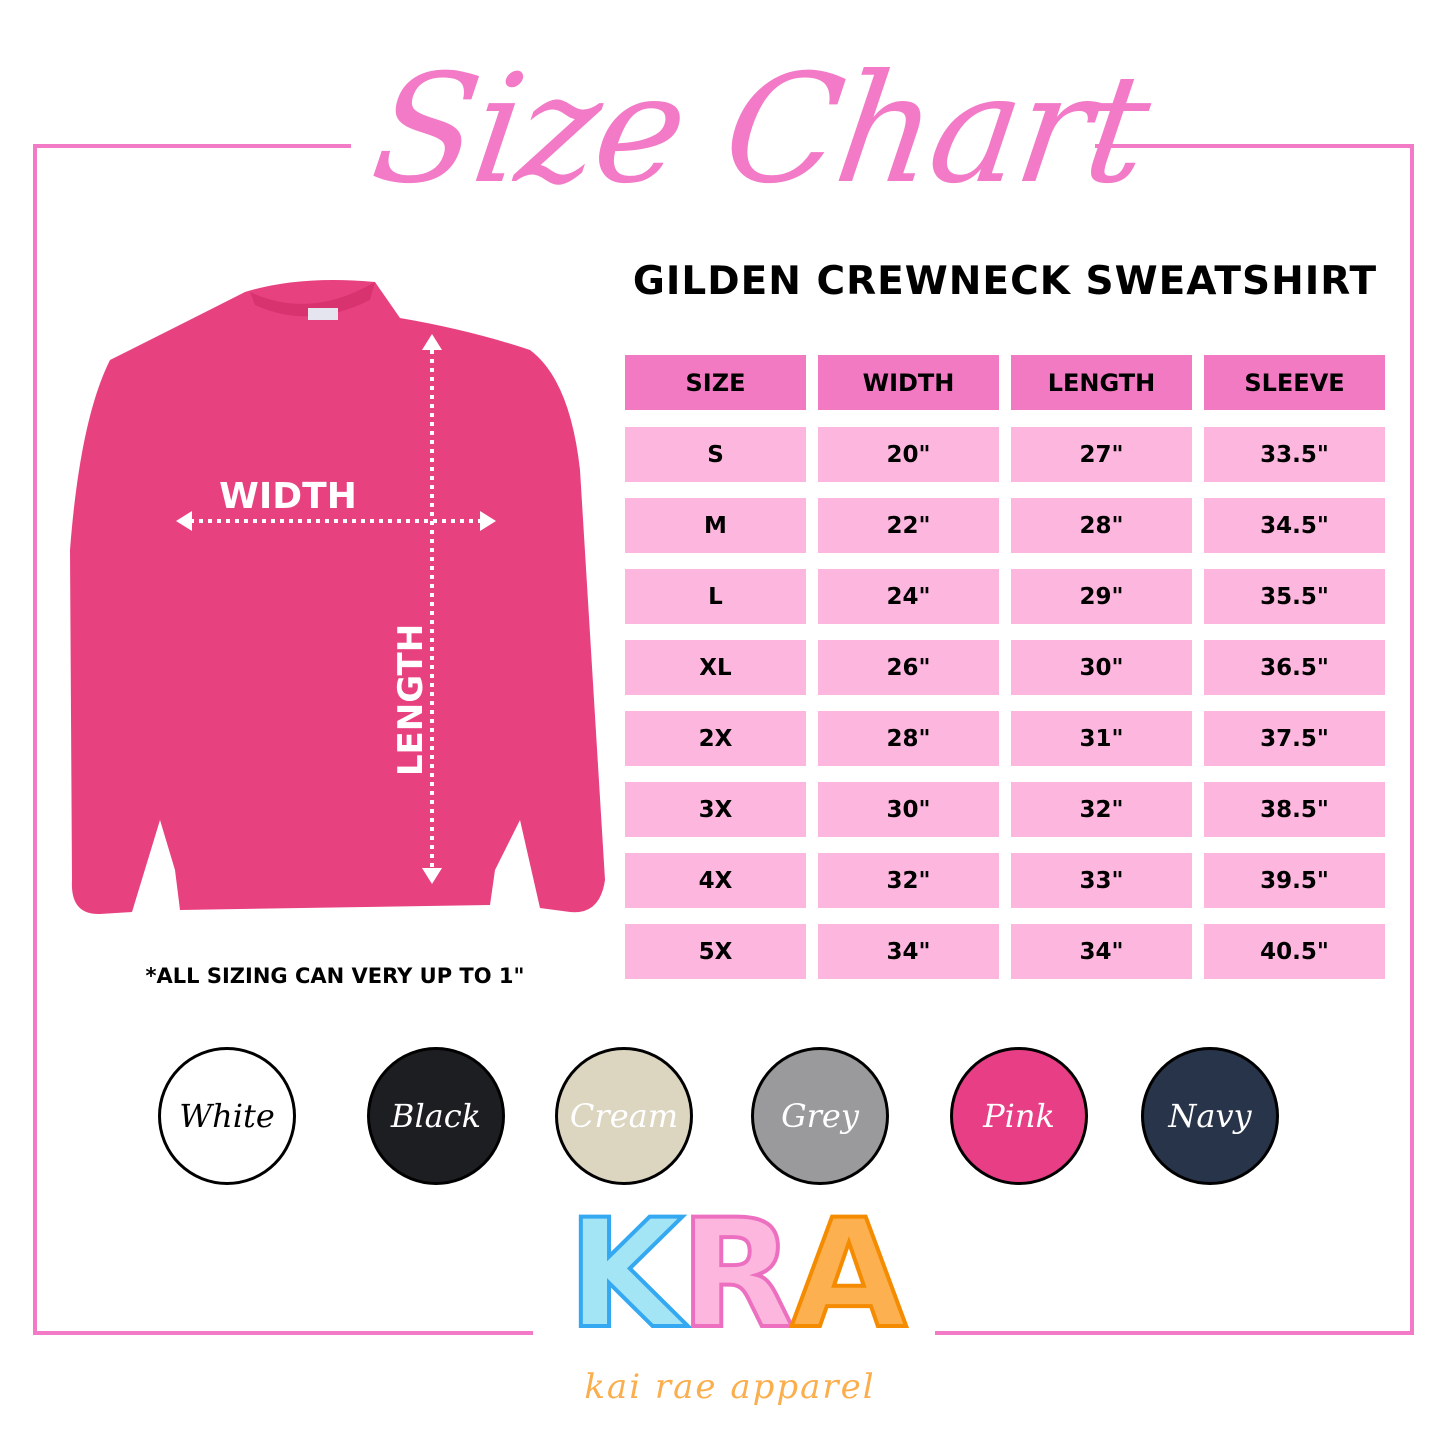 The image size is (1445, 1445). What do you see at coordinates (1294, 951) in the screenshot?
I see `table-cell: 40.5"` at bounding box center [1294, 951].